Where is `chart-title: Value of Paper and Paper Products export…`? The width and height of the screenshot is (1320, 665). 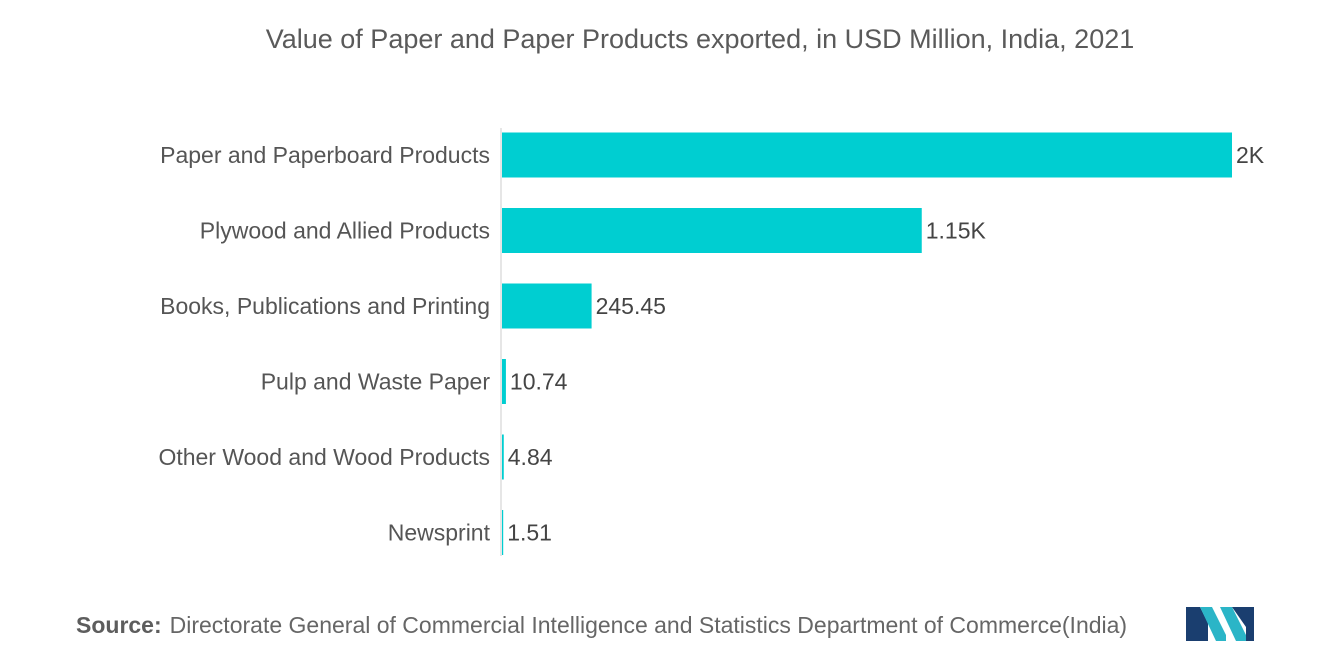 chart-title: Value of Paper and Paper Products export… is located at coordinates (700, 39).